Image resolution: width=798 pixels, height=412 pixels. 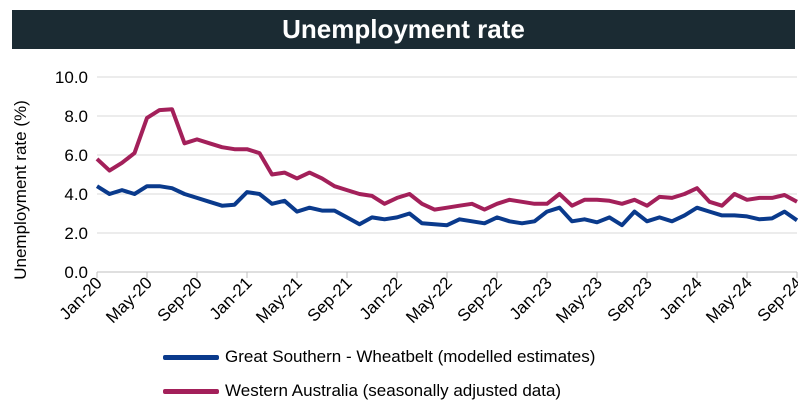 I want to click on x-tick-label: May-22, so click(x=429, y=300).